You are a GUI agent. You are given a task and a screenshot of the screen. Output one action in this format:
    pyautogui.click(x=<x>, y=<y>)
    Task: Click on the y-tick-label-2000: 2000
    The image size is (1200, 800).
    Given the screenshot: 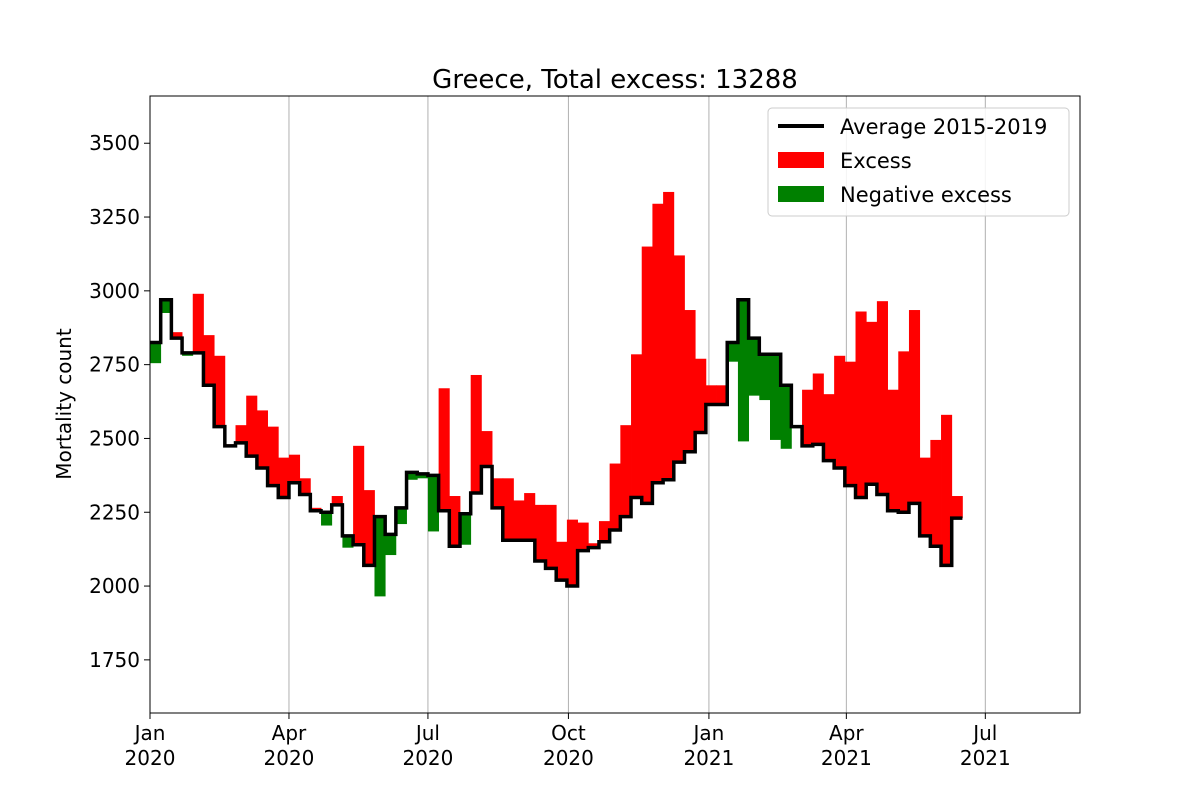 What is the action you would take?
    pyautogui.click(x=114, y=586)
    